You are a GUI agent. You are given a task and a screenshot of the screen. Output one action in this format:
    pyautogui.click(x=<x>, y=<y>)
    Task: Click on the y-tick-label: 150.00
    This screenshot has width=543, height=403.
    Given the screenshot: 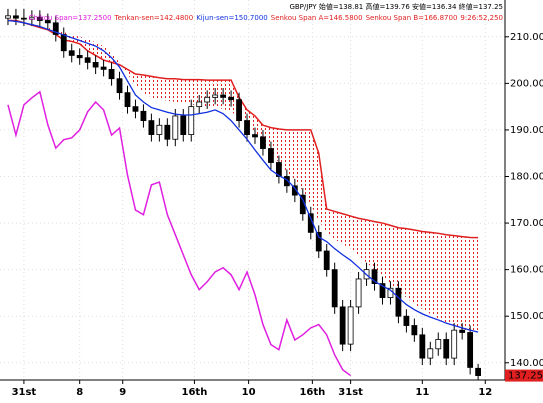 What is the action you would take?
    pyautogui.click(x=526, y=316)
    